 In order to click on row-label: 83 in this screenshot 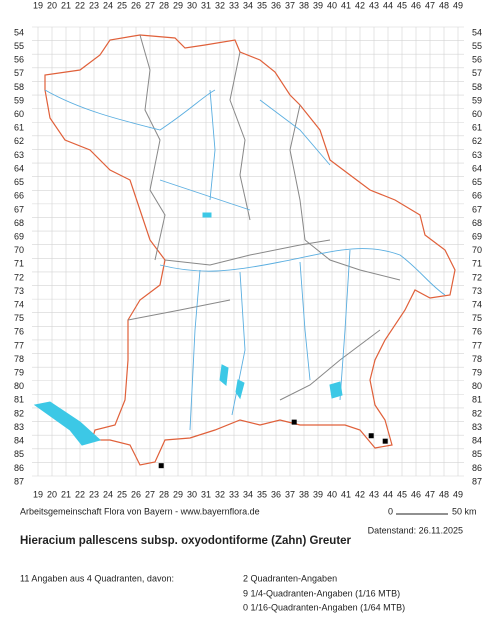, I will do `click(477, 427)`.